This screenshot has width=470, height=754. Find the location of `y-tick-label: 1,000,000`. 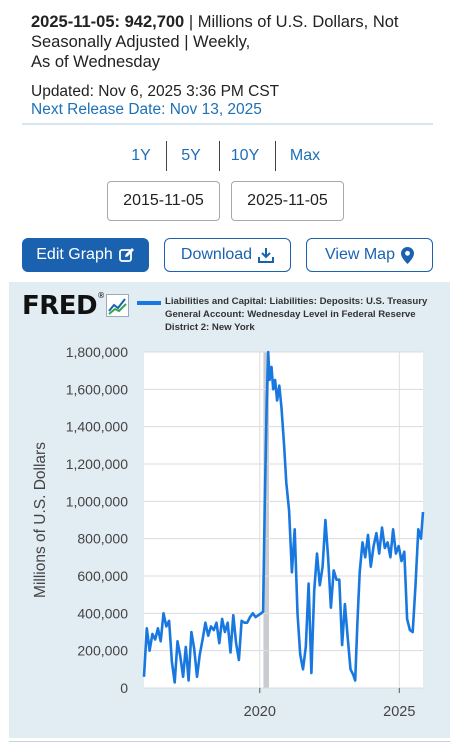

y-tick-label: 1,000,000 is located at coordinates (97, 501).